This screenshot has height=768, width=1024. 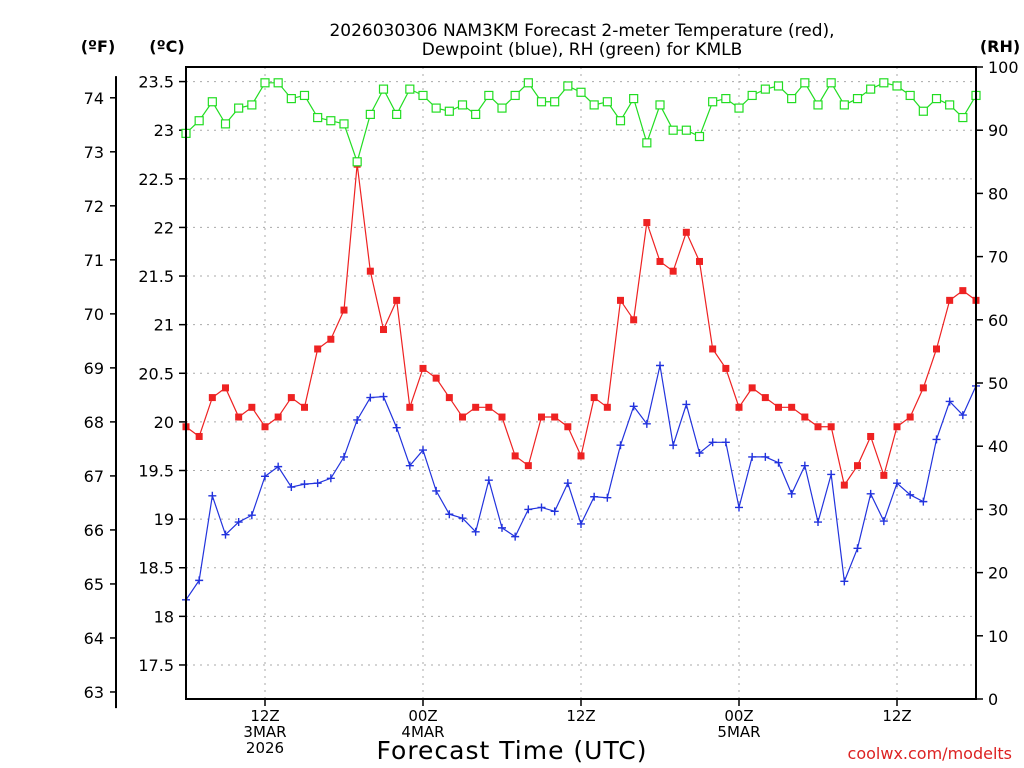 What do you see at coordinates (998, 257) in the screenshot?
I see `rh-tick-label: 70` at bounding box center [998, 257].